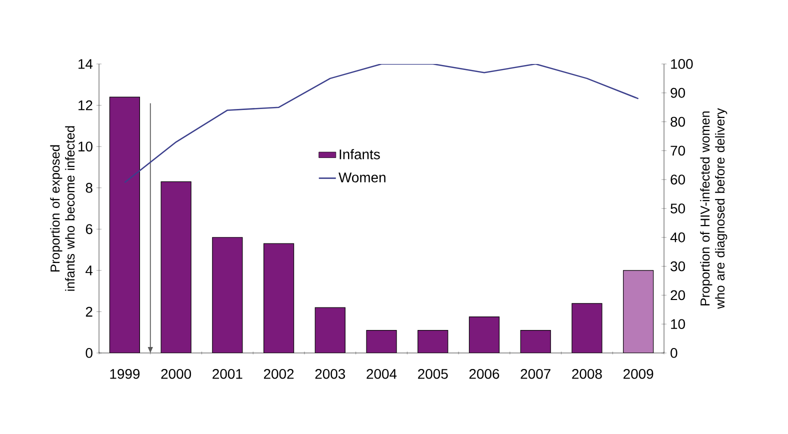 The height and width of the screenshot is (434, 788). Describe the element at coordinates (682, 64) in the screenshot. I see `y2-tick-label: 100` at that location.